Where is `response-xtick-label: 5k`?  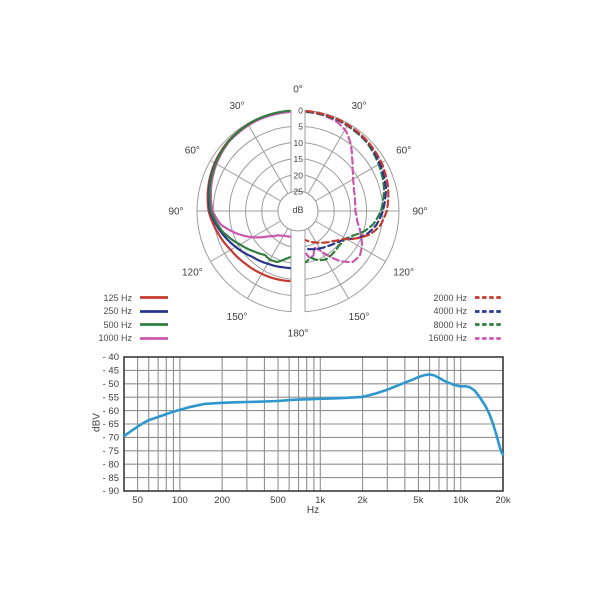 response-xtick-label: 5k is located at coordinates (418, 500).